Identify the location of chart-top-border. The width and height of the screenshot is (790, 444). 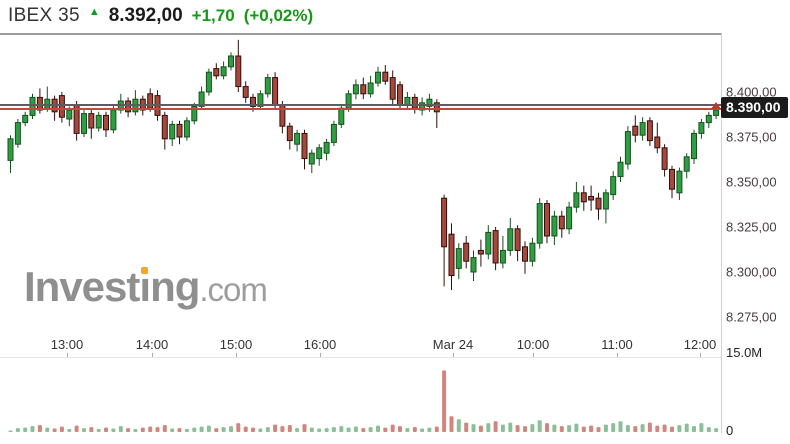
(360, 34).